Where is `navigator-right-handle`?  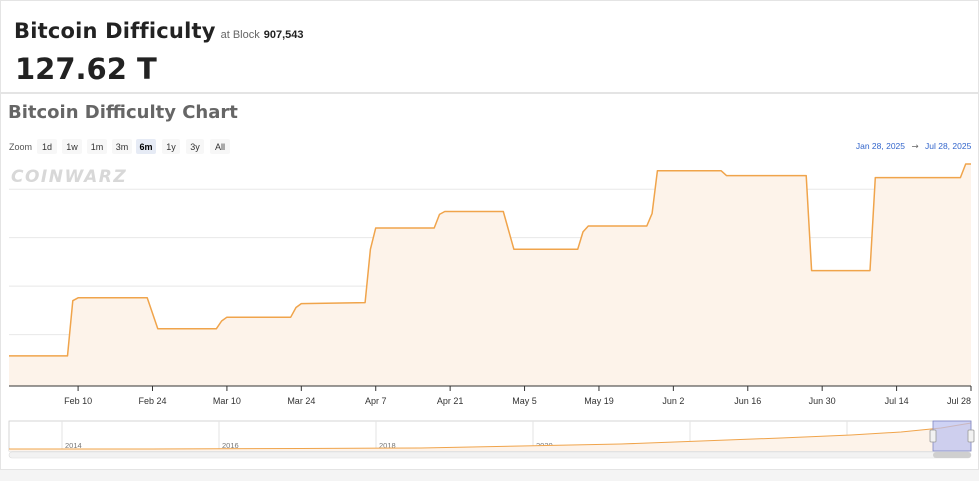
navigator-right-handle is located at coordinates (971, 436).